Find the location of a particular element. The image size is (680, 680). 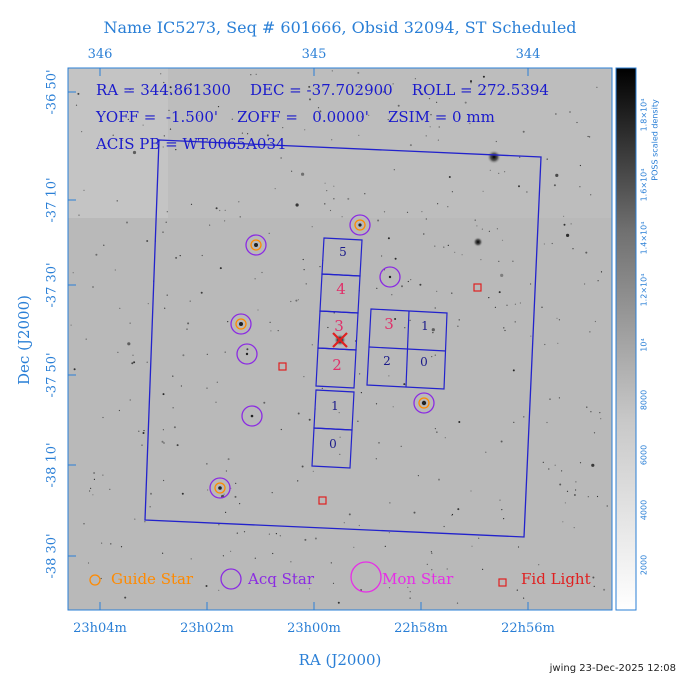

fid-light-marker is located at coordinates (477, 287).